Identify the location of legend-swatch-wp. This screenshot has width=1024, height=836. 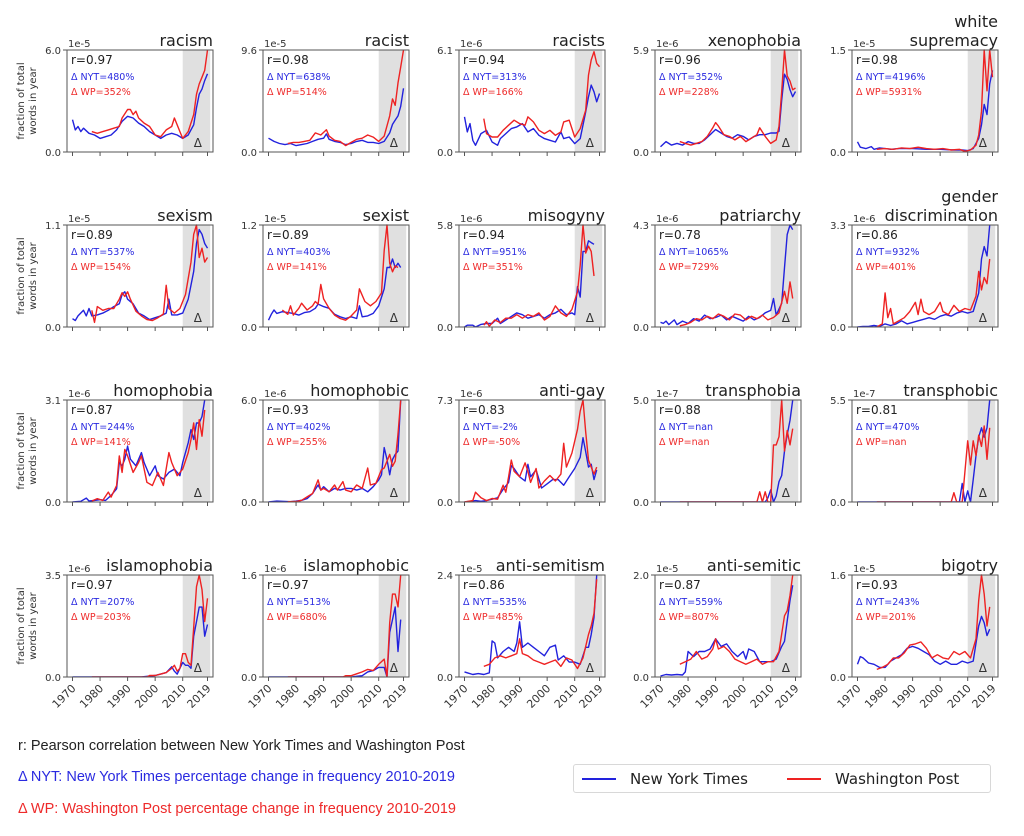
(804, 779).